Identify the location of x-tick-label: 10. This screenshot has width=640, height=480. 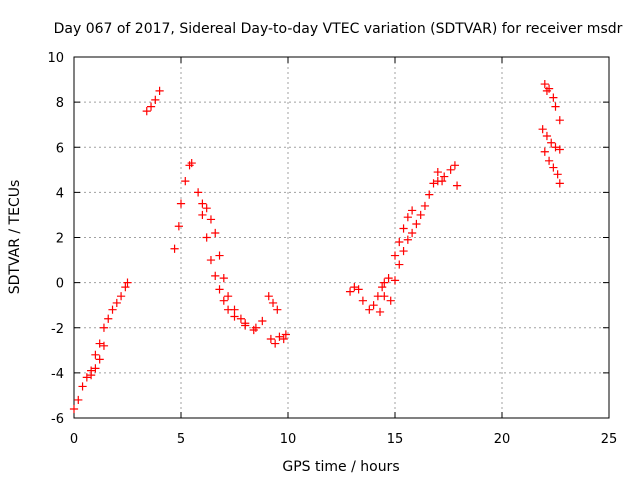
(288, 439).